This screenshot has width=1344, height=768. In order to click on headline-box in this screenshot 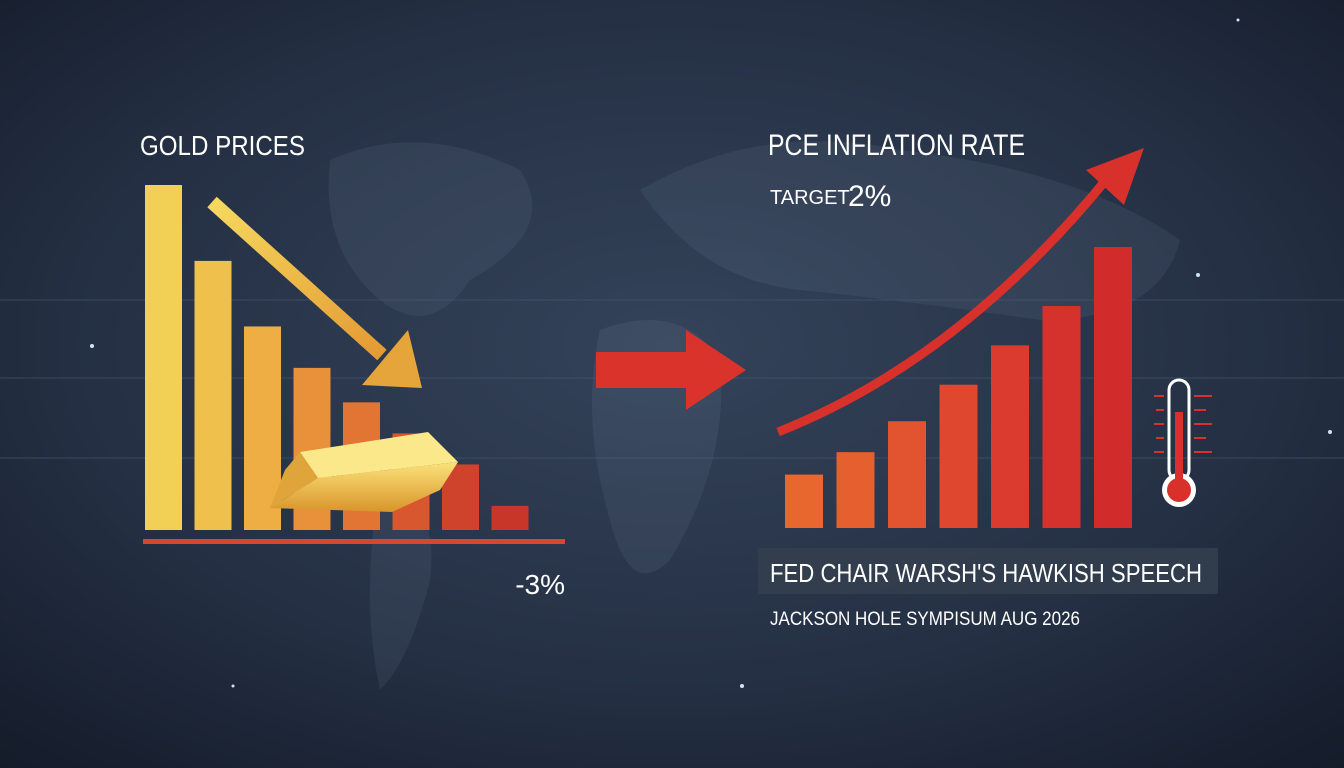, I will do `click(988, 571)`.